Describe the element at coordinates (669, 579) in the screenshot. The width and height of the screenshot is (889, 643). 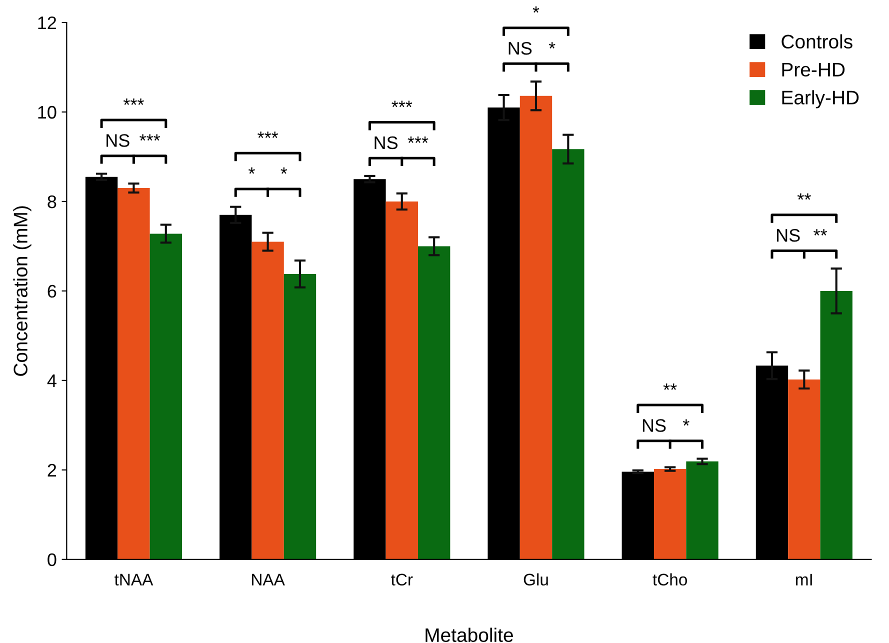
I see `x-tick-label: tCho` at that location.